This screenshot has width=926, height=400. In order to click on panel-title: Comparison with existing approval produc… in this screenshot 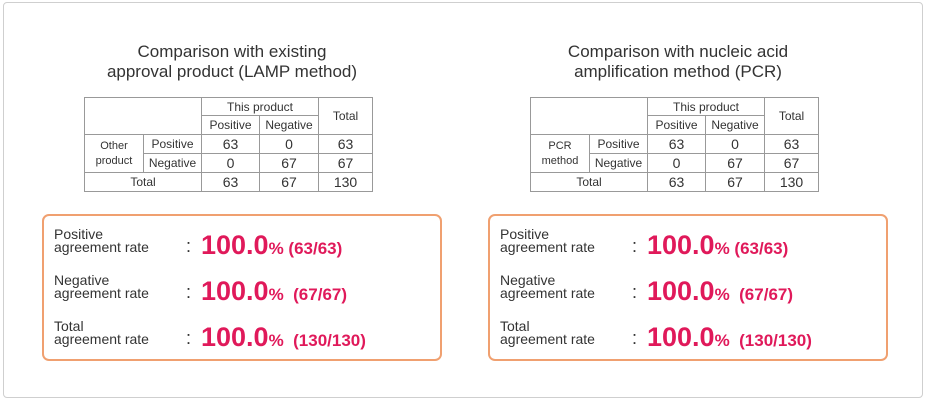, I will do `click(232, 62)`.